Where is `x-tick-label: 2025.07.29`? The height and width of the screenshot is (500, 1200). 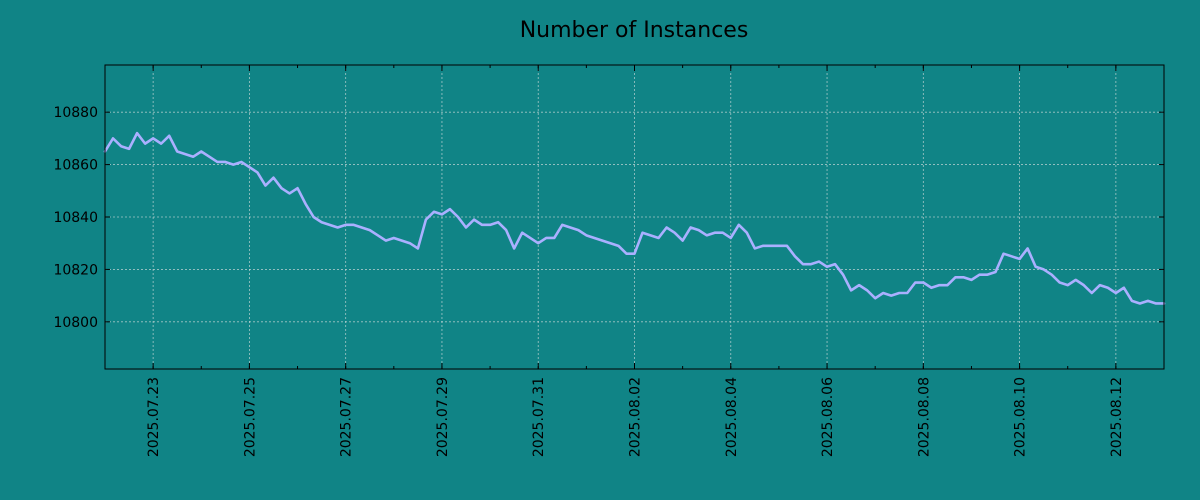 x-tick-label: 2025.07.29 is located at coordinates (443, 417).